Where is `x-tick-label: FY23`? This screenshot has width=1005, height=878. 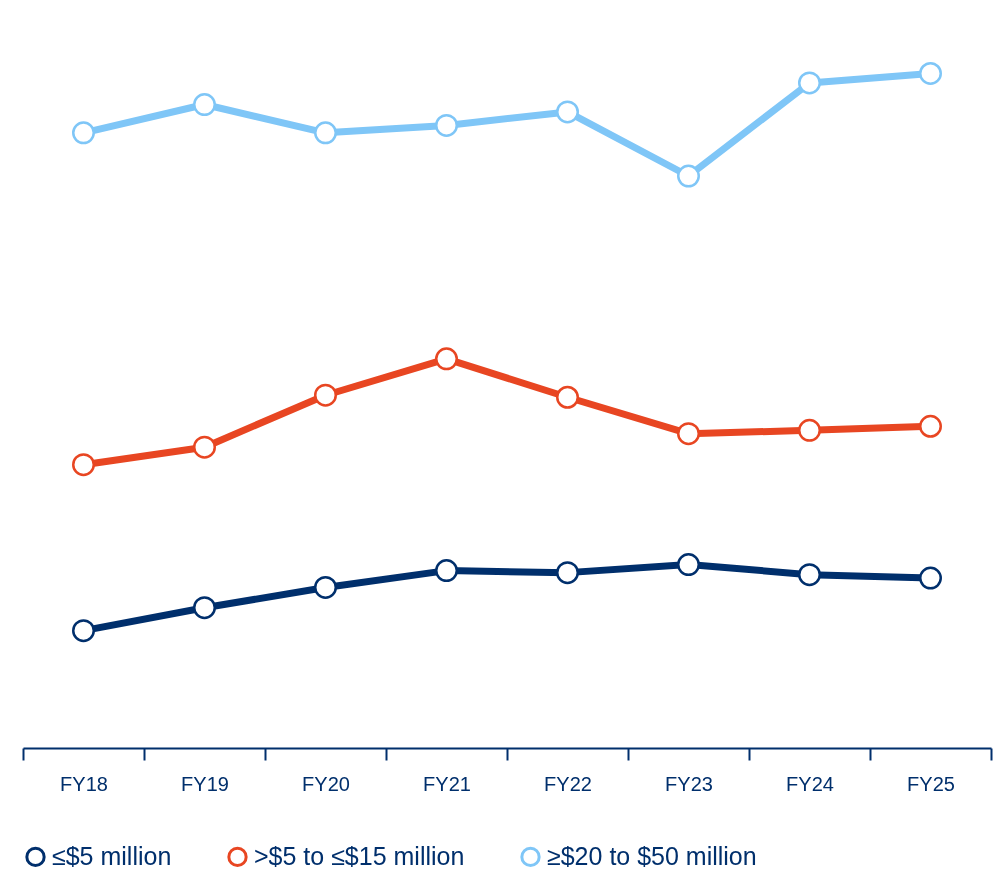 x-tick-label: FY23 is located at coordinates (689, 783).